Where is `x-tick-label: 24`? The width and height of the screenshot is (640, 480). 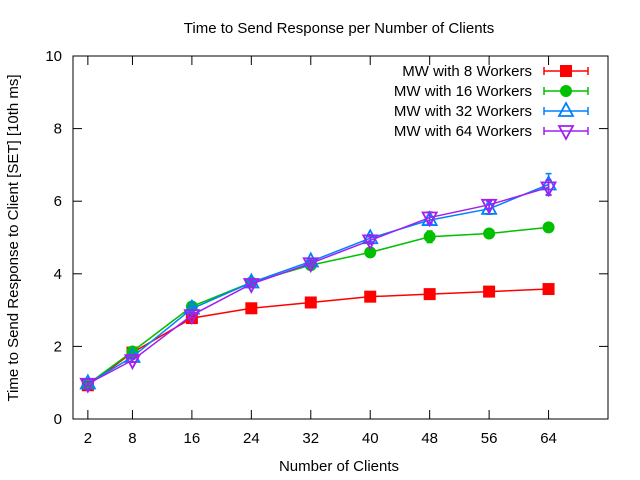 x-tick-label: 24 is located at coordinates (251, 438).